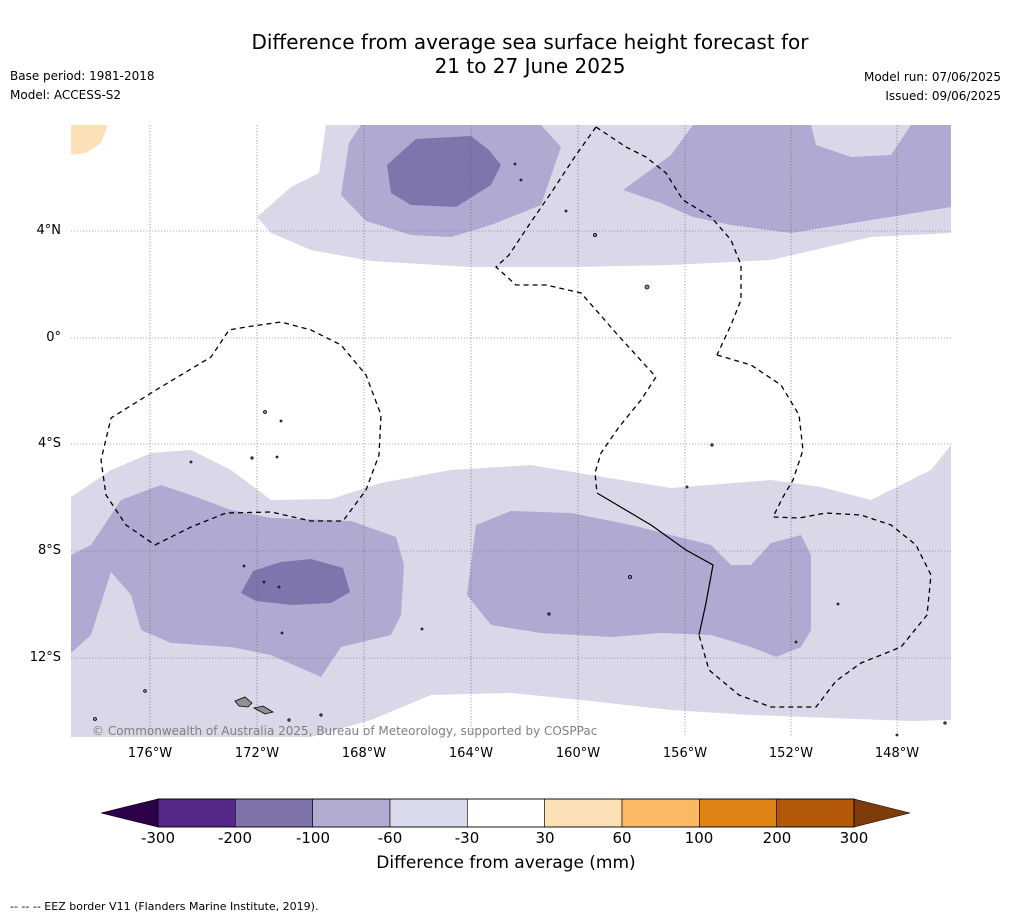 This screenshot has height=919, width=1011. What do you see at coordinates (444, 171) in the screenshot?
I see `anomaly-dark-north` at bounding box center [444, 171].